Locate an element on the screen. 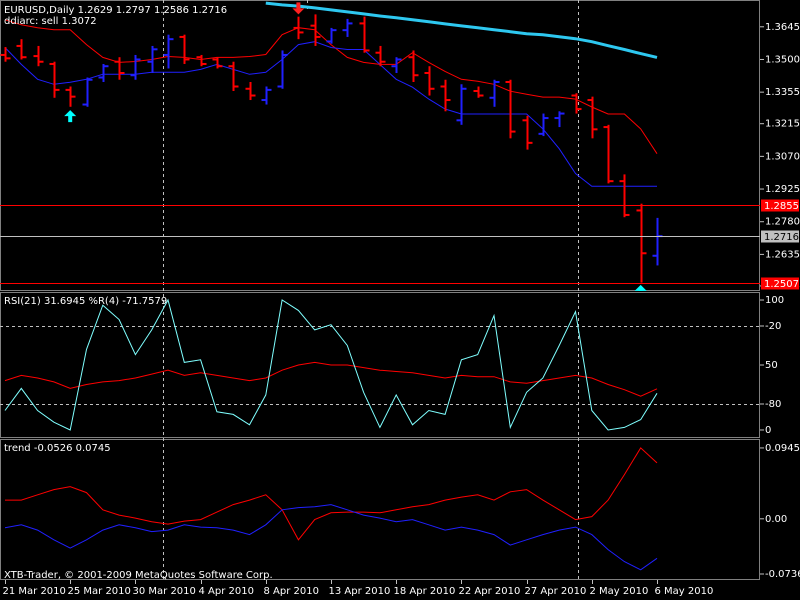  x-tick-label: 13 Apr 2010 is located at coordinates (360, 591).